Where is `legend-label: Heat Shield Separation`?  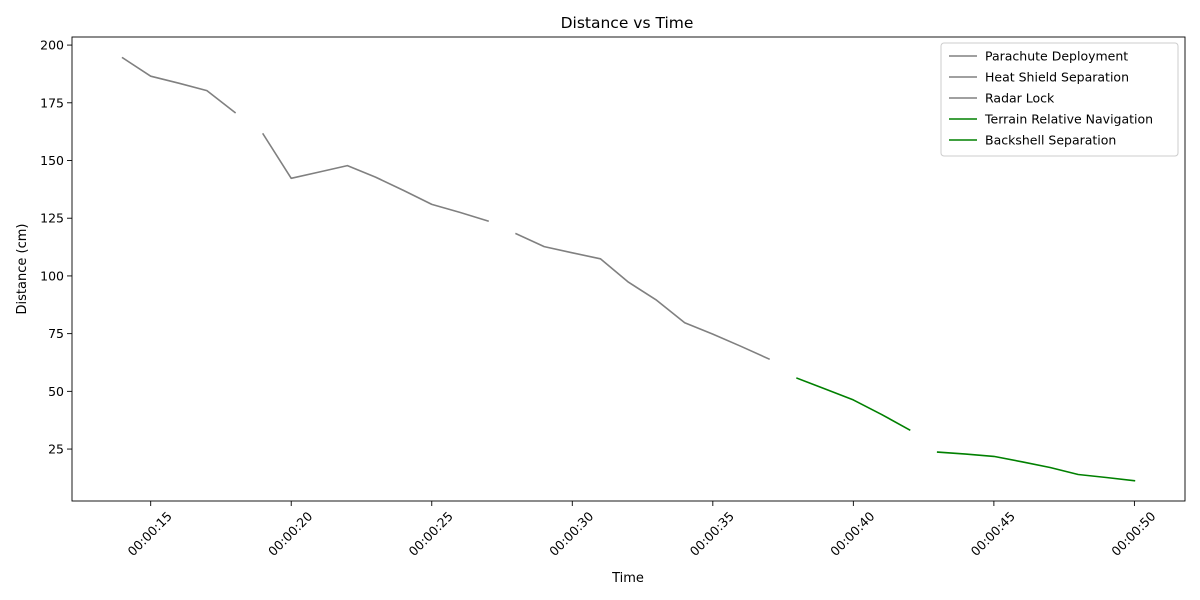 legend-label: Heat Shield Separation is located at coordinates (1057, 77).